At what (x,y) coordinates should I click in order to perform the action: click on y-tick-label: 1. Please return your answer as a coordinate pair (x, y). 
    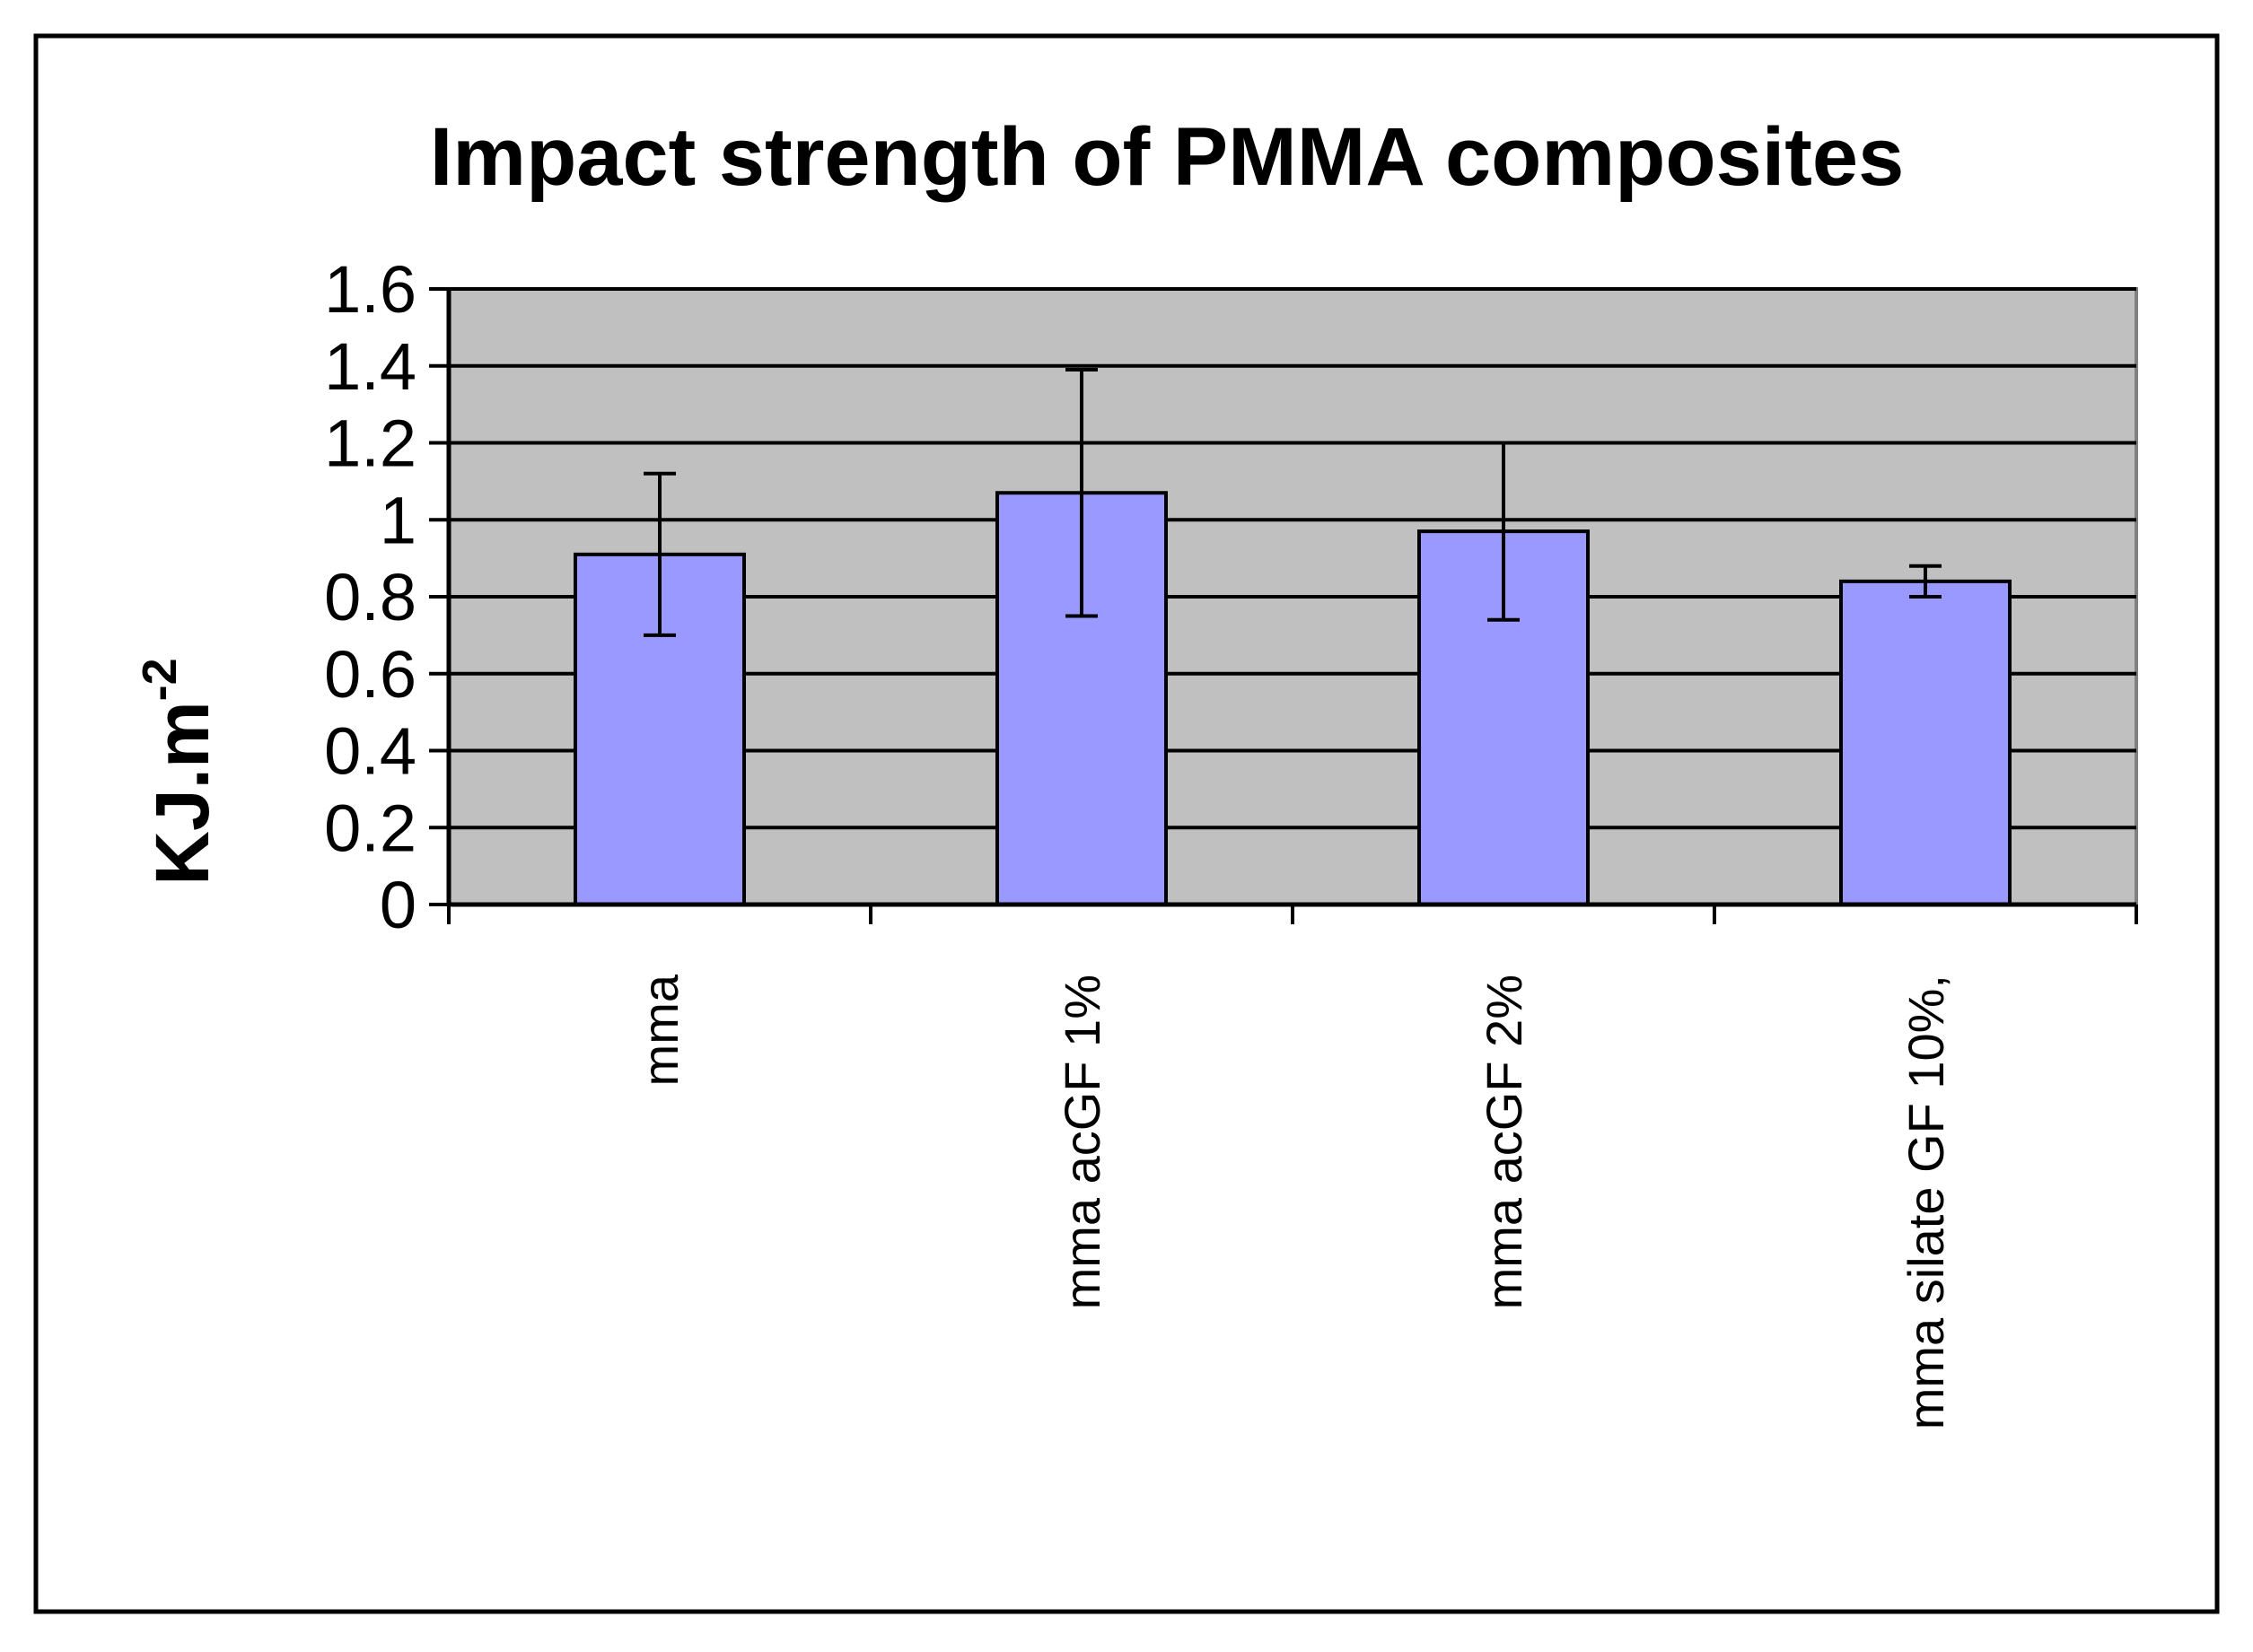
    Looking at the image, I should click on (398, 520).